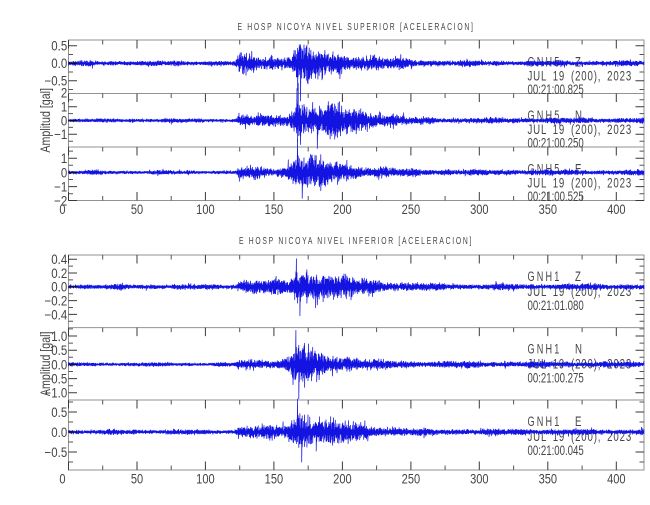 The height and width of the screenshot is (505, 650). Describe the element at coordinates (556, 451) in the screenshot. I see `svg-text: 00:21:00.045` at that location.